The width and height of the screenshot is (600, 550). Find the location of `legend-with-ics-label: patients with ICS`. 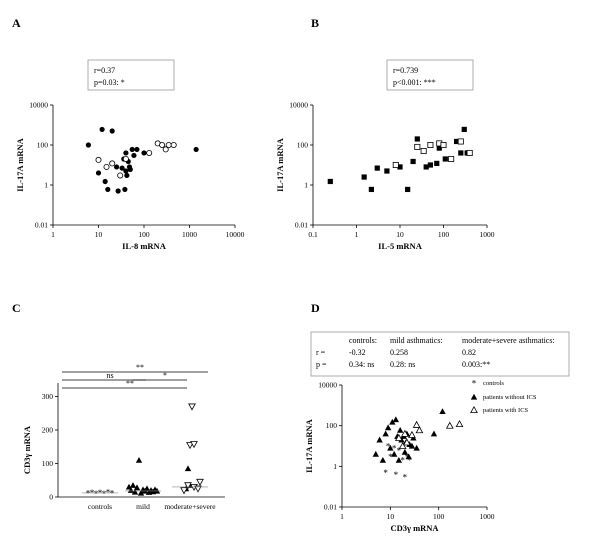

legend-with-ics-label: patients with ICS is located at coordinates (506, 410).